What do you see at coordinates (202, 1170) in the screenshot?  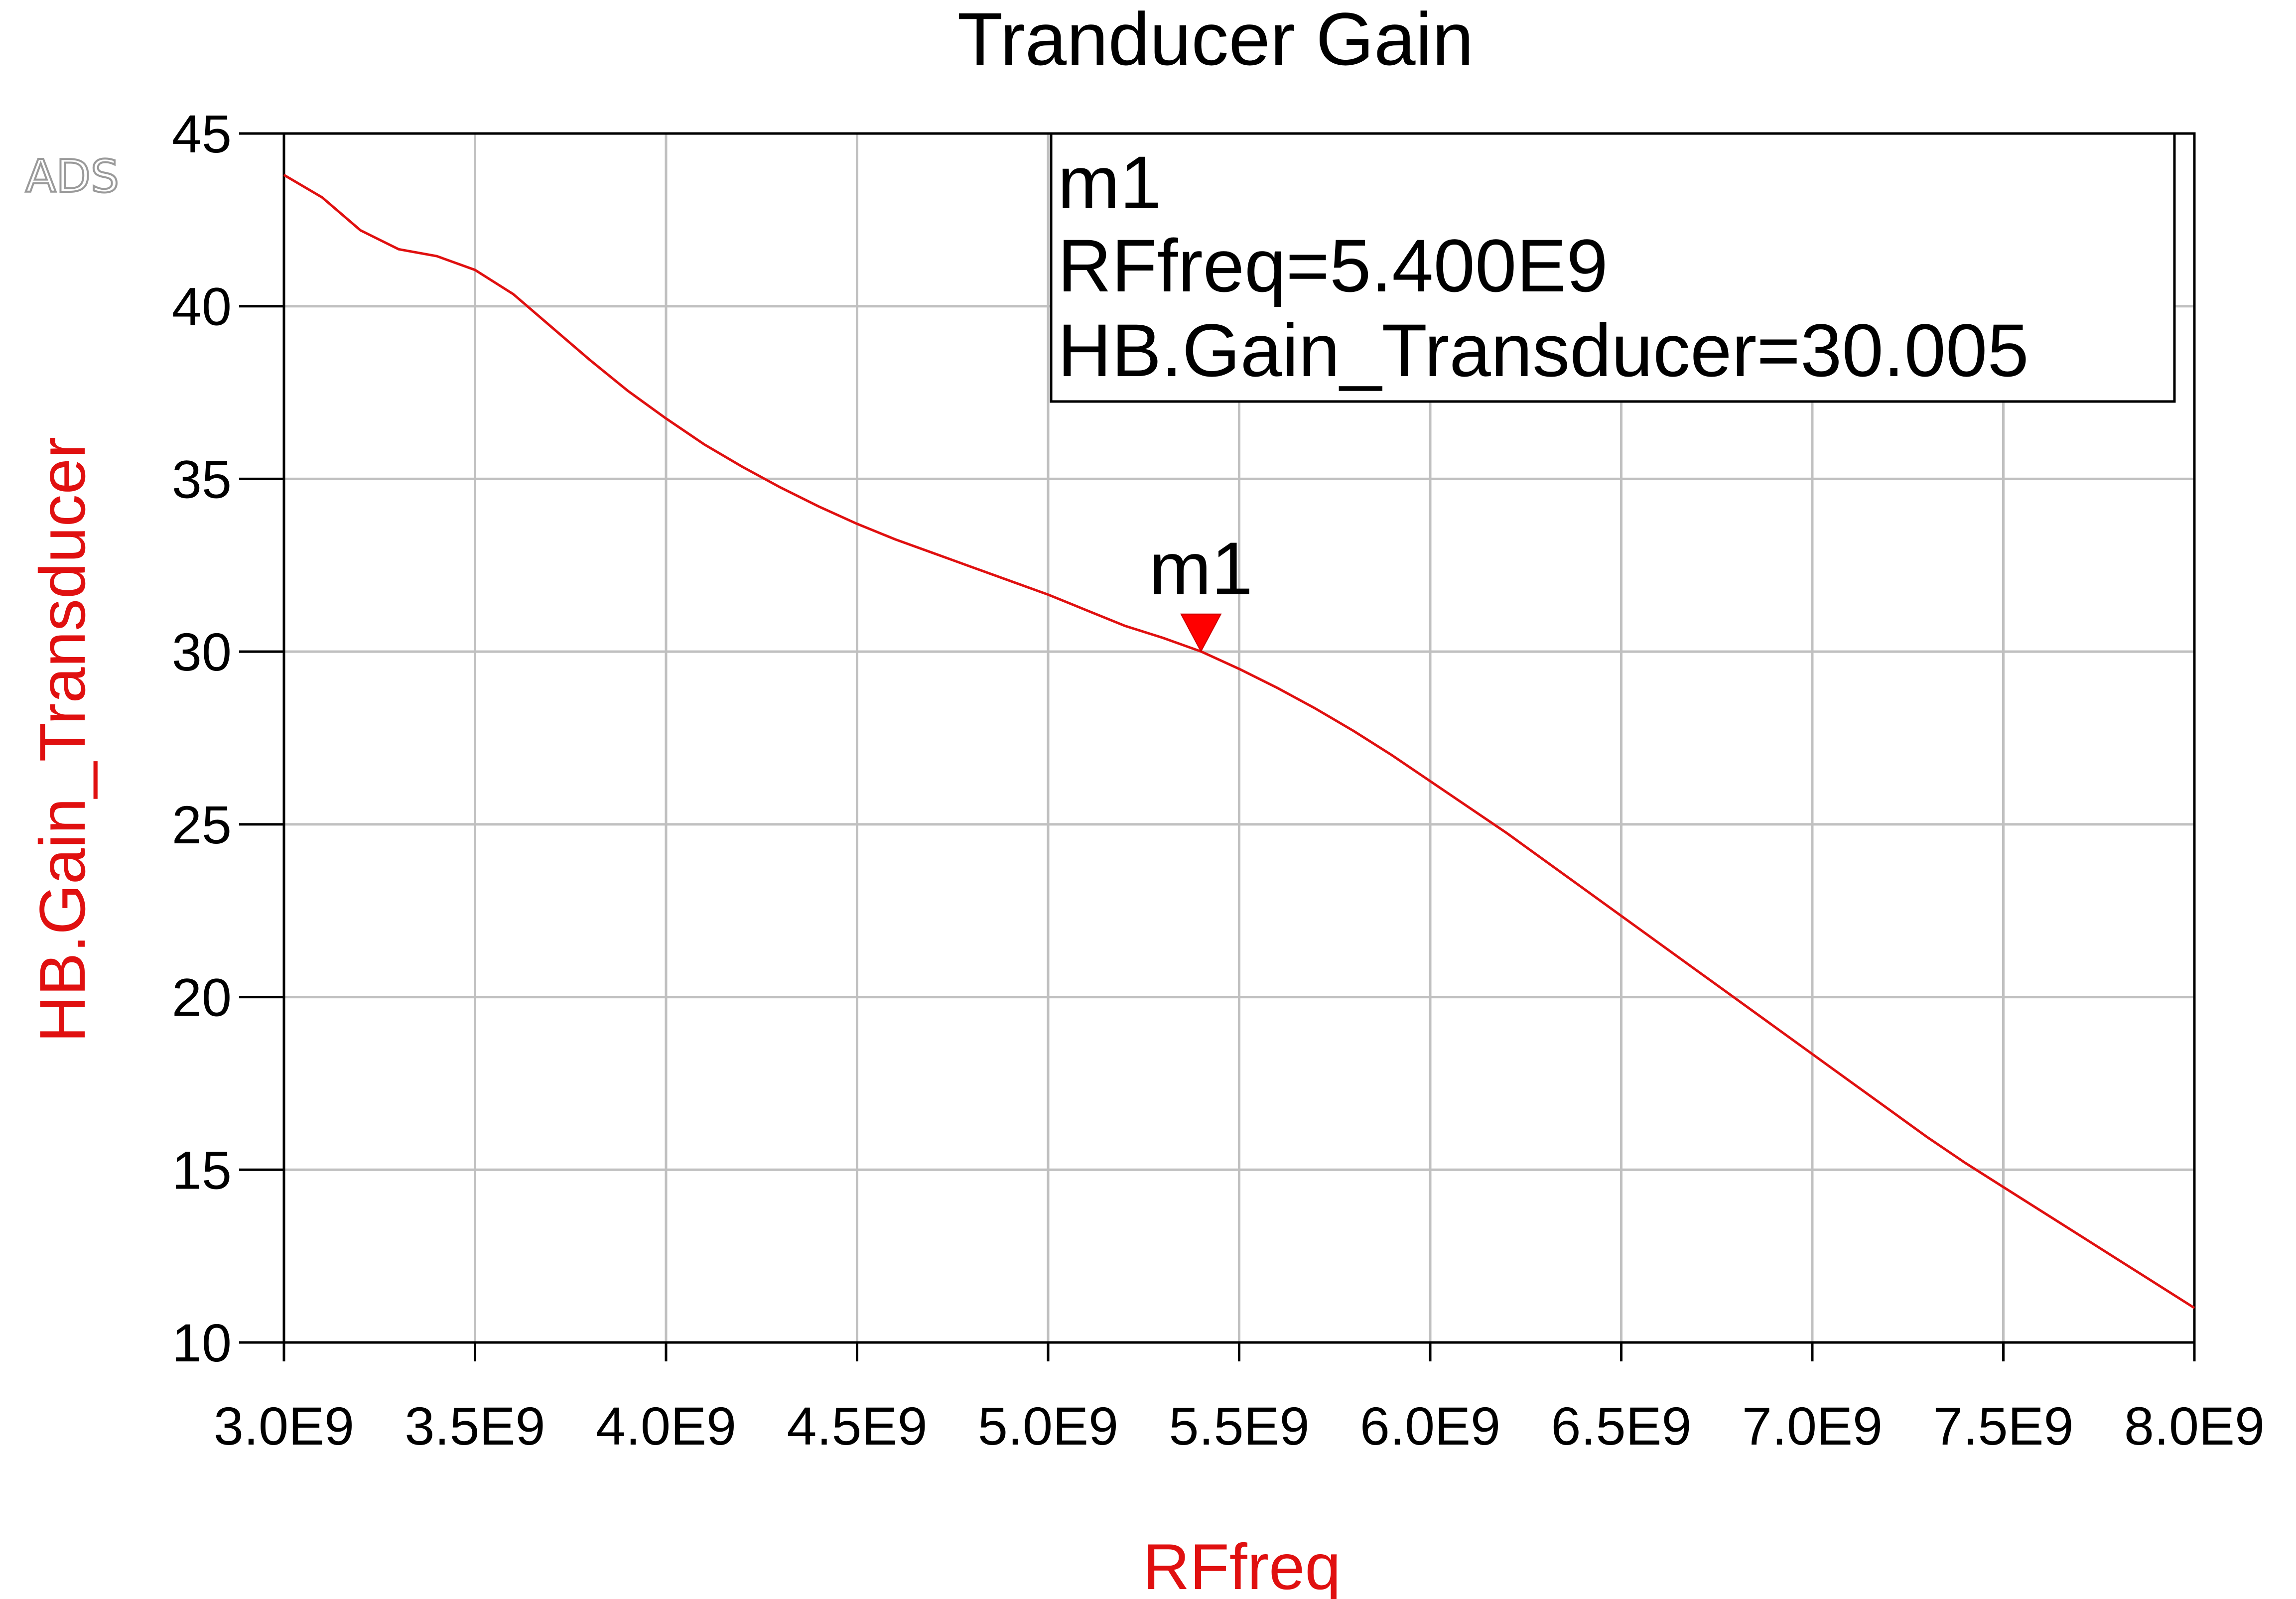 I see `y-tick-label: 15` at bounding box center [202, 1170].